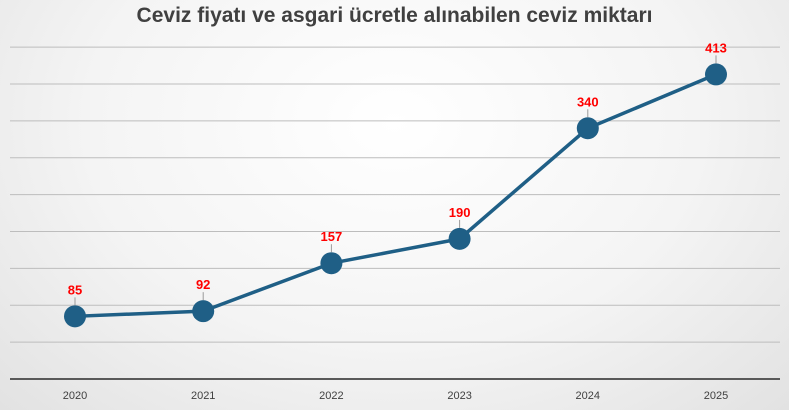 This screenshot has width=789, height=410. Describe the element at coordinates (459, 396) in the screenshot. I see `x-tick-label: 2023` at that location.